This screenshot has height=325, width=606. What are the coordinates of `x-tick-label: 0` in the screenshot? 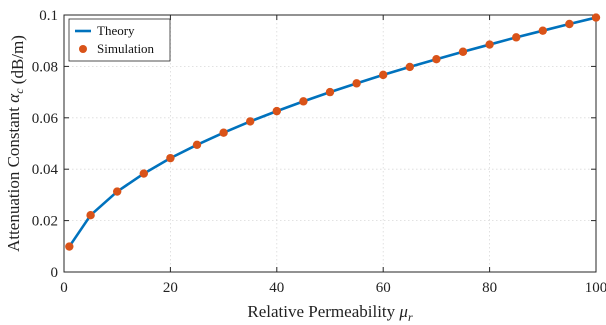 It's located at (64, 288).